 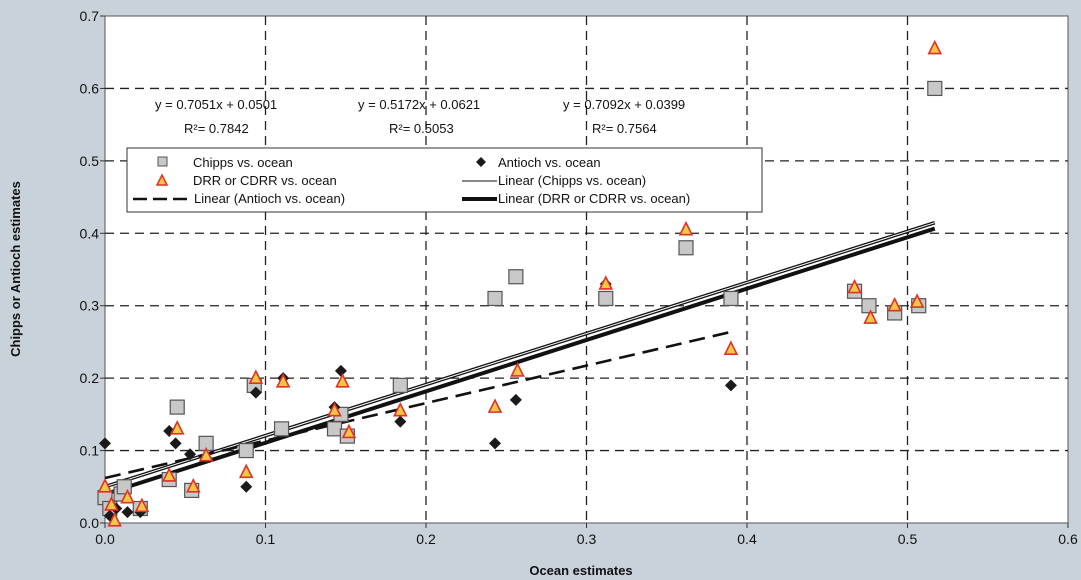 I want to click on y-tick-label: 0.5, so click(x=90, y=161).